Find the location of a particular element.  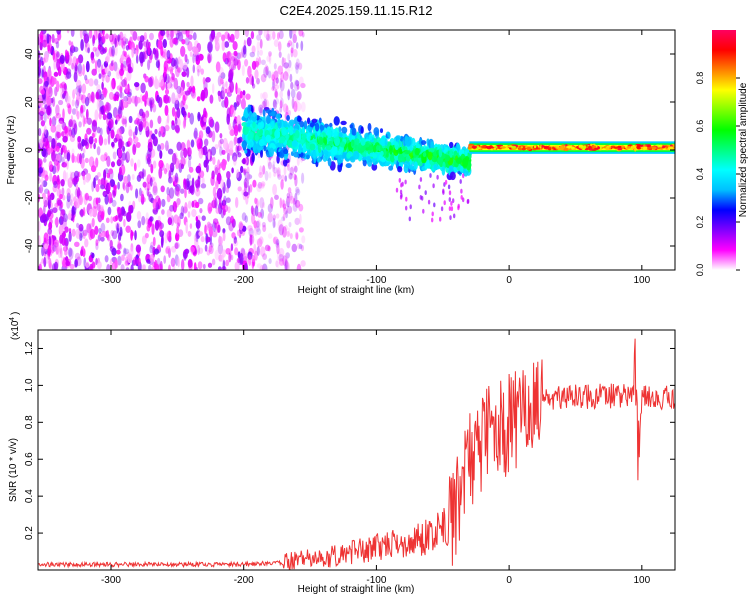

x-tick-label: 0 is located at coordinates (509, 280).